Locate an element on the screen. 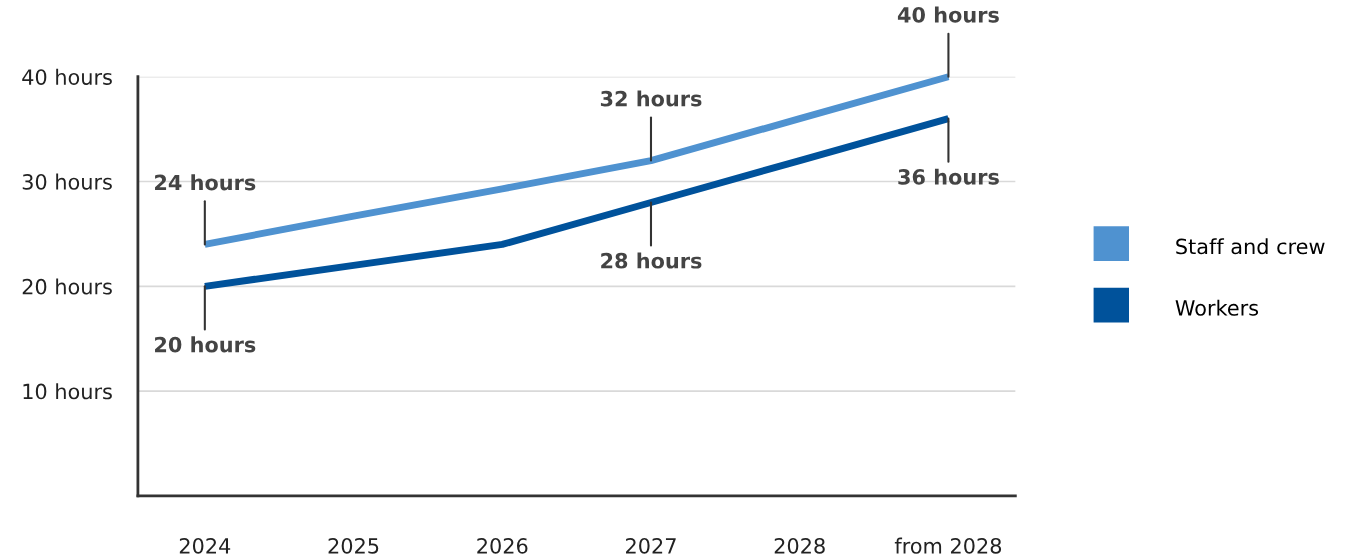  legend-label: Staff and crew is located at coordinates (1250, 246).